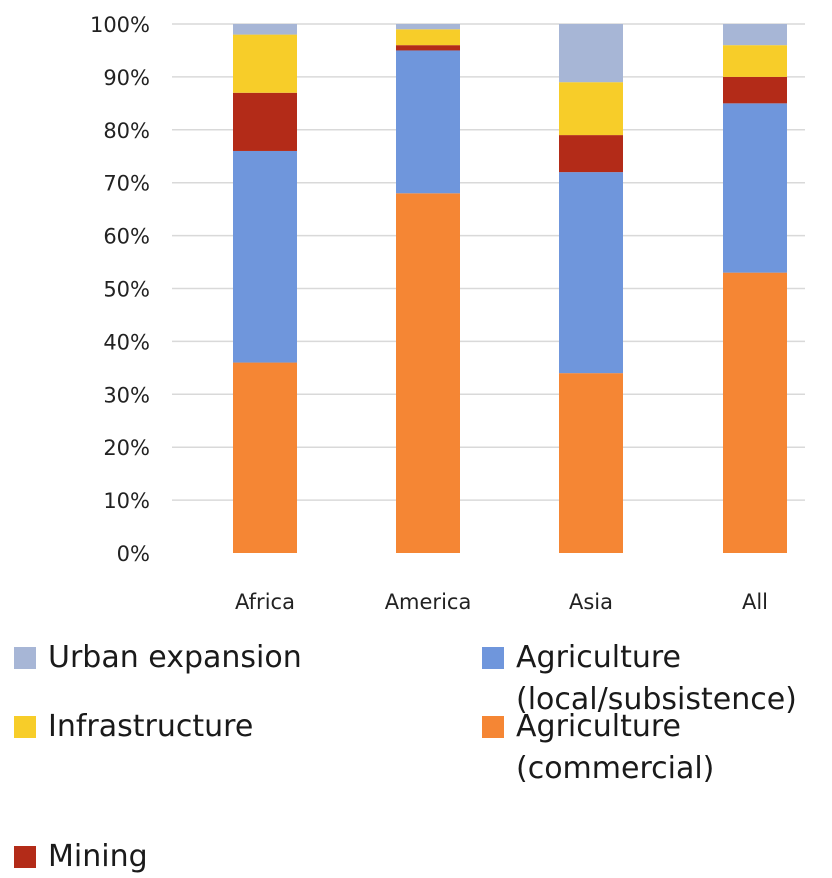 This screenshot has width=832, height=878. Describe the element at coordinates (126, 184) in the screenshot. I see `y-tick-label: 70%` at that location.